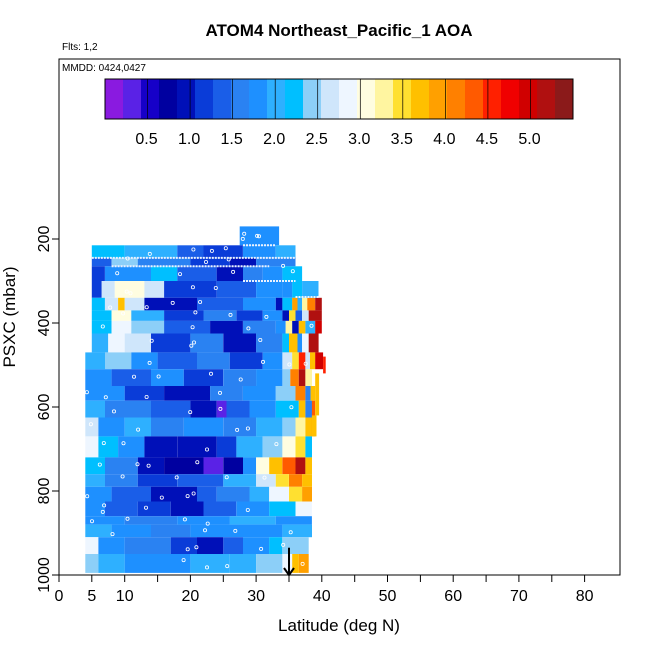  I want to click on x-tick-label: 10, so click(125, 596).